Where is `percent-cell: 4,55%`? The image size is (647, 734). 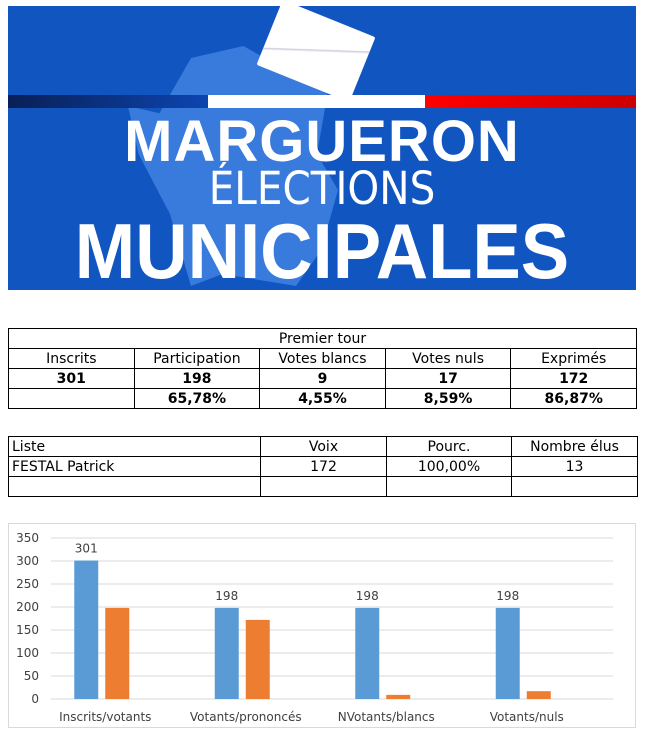 percent-cell: 4,55% is located at coordinates (322, 398).